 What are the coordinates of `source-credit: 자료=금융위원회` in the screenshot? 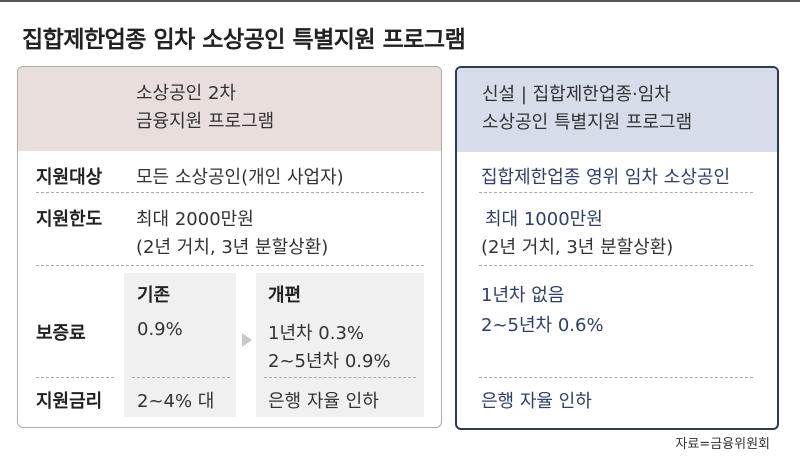 It's located at (722, 444).